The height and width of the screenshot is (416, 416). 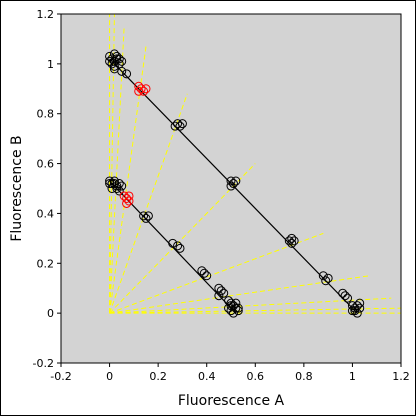 What do you see at coordinates (46, 263) in the screenshot?
I see `y-tick-label: 0.2` at bounding box center [46, 263].